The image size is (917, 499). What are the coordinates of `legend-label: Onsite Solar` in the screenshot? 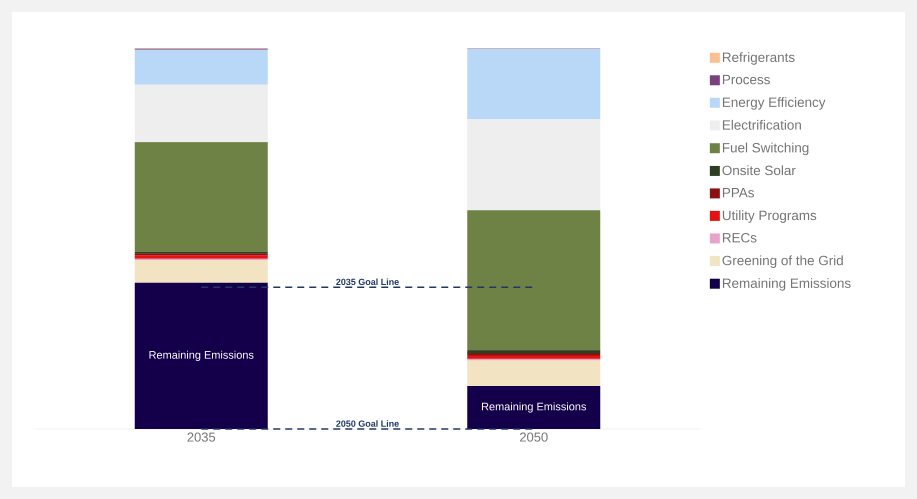 It's located at (759, 170).